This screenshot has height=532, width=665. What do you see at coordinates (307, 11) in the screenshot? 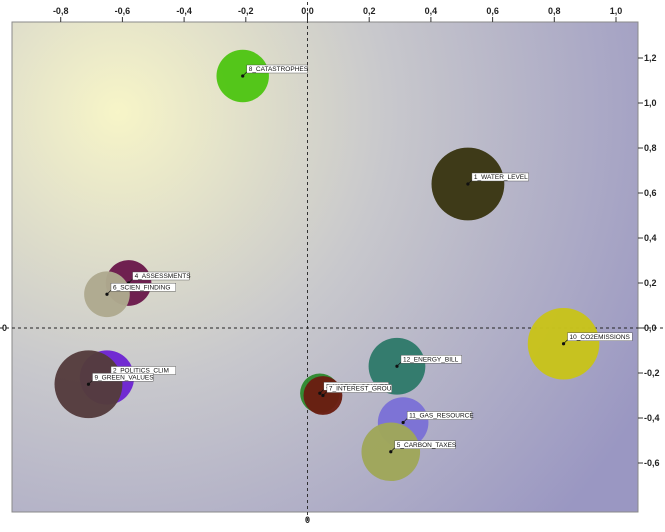
I see `x-tick-label: 0,0` at bounding box center [307, 11].